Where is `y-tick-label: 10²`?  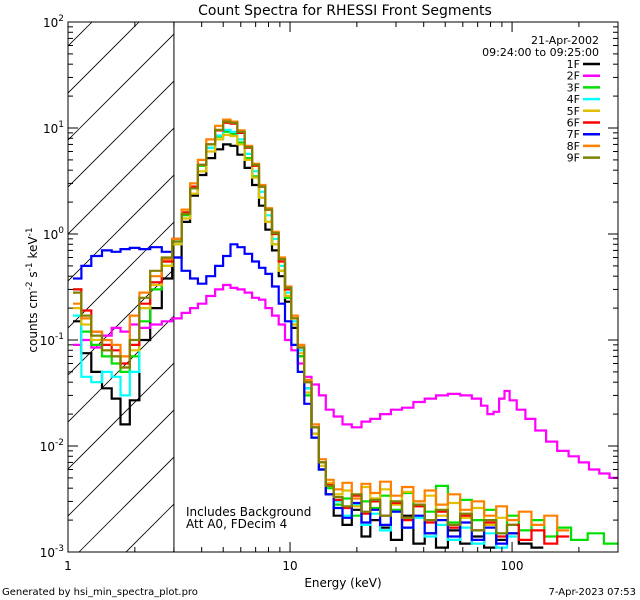
y-tick-label: 10² is located at coordinates (53, 22).